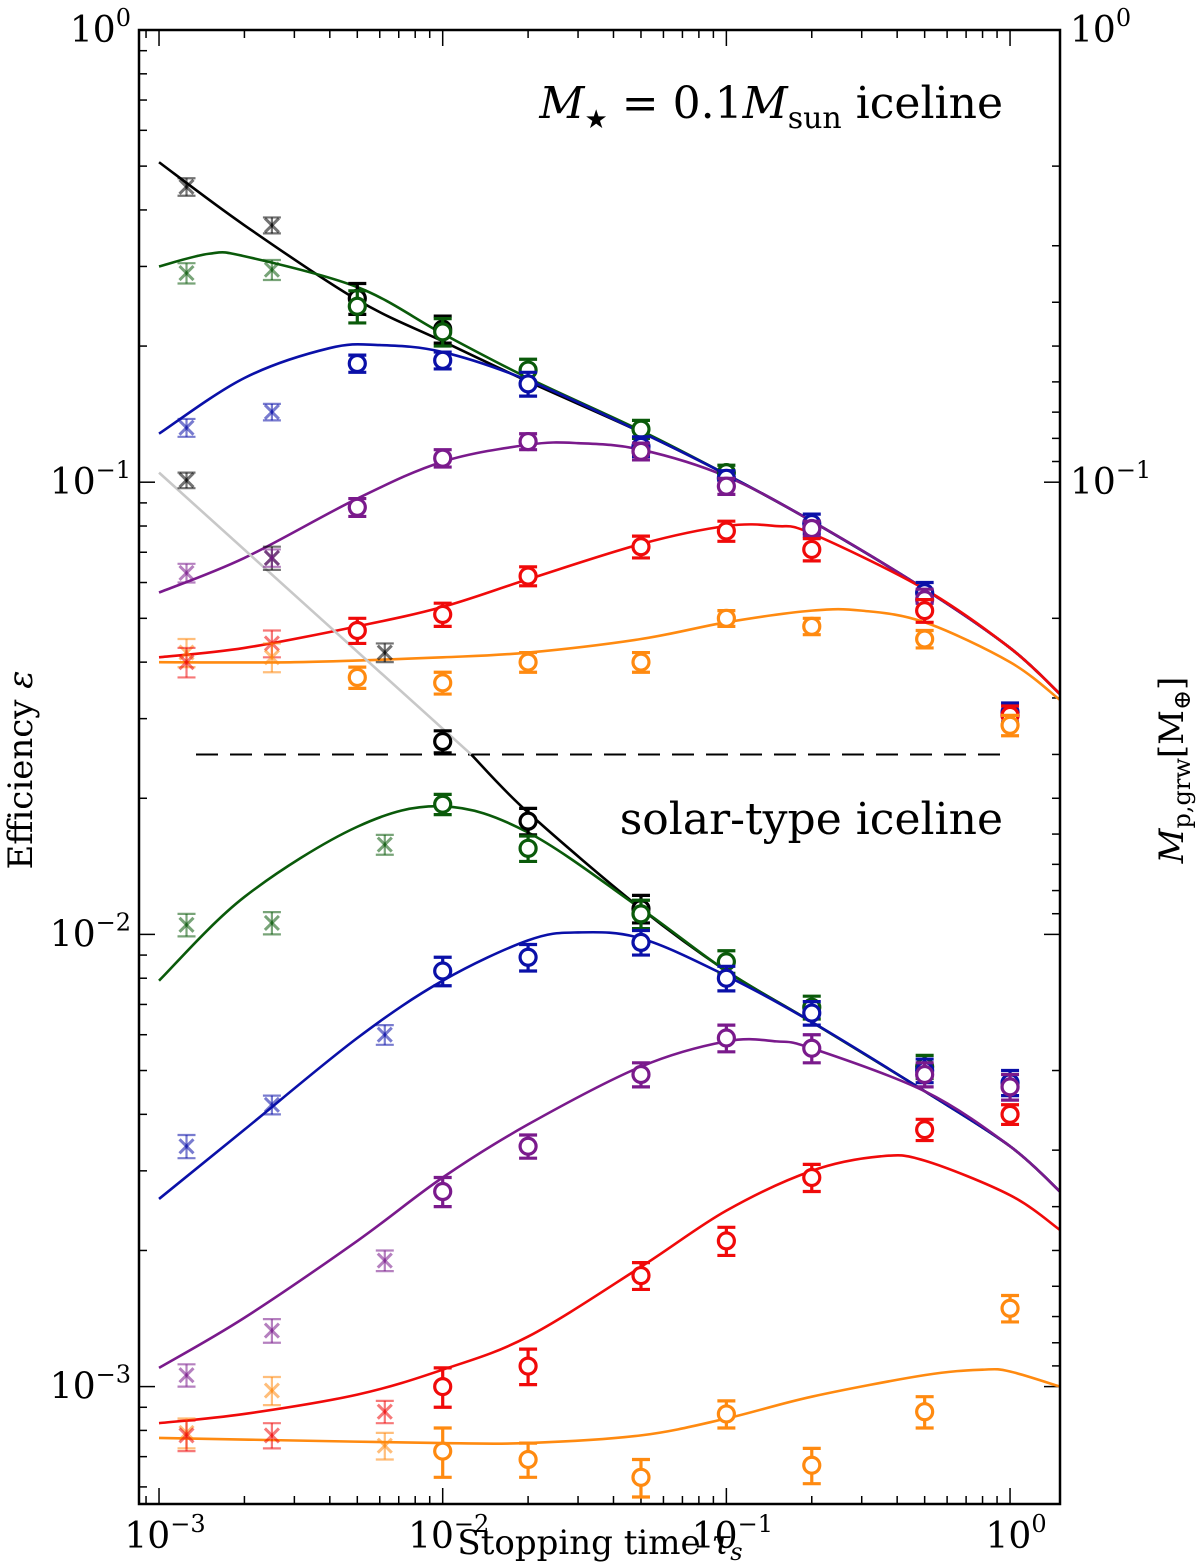 This screenshot has width=1200, height=1566. What do you see at coordinates (599, 1544) in the screenshot?
I see `x-axis-label: Stopping time τs` at bounding box center [599, 1544].